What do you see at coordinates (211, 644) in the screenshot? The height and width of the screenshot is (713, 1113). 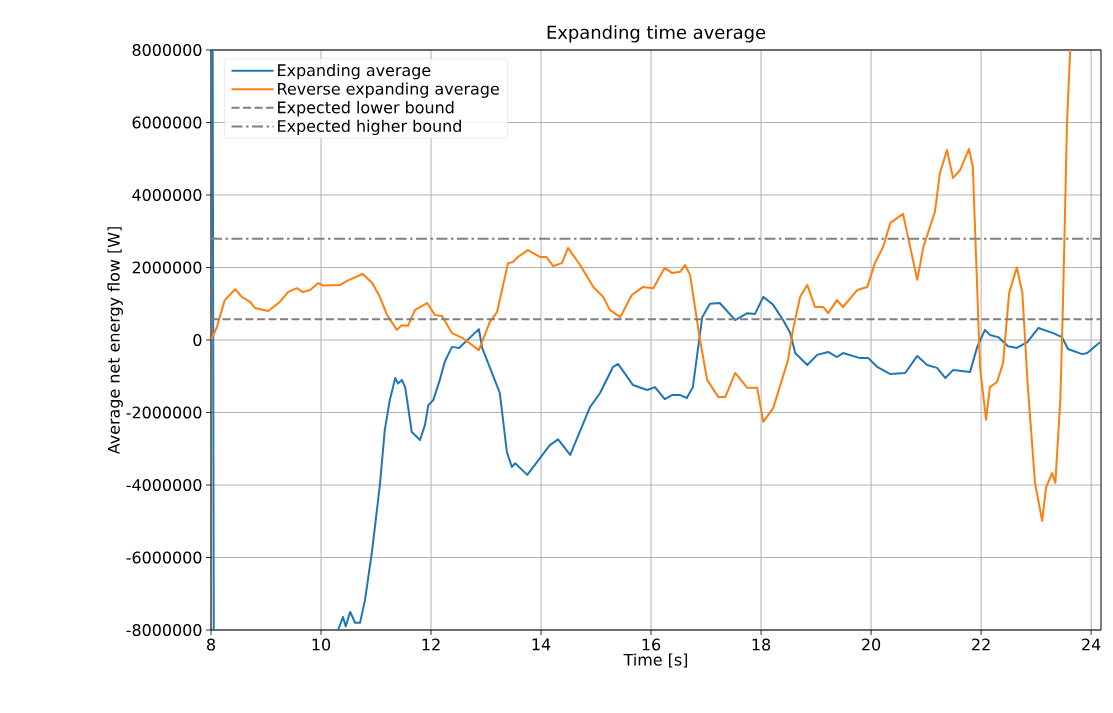 I see `x-tick-label: 8` at bounding box center [211, 644].